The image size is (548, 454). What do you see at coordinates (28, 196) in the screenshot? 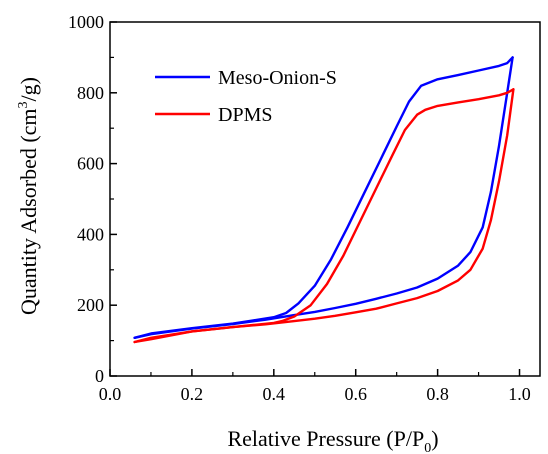
I see `y-axis-label: Quantity Adsorbed (cm3/g)` at bounding box center [28, 196].